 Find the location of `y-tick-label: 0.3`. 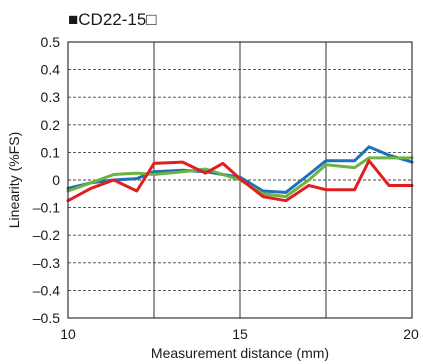

y-tick-label: 0.3 is located at coordinates (51, 97).